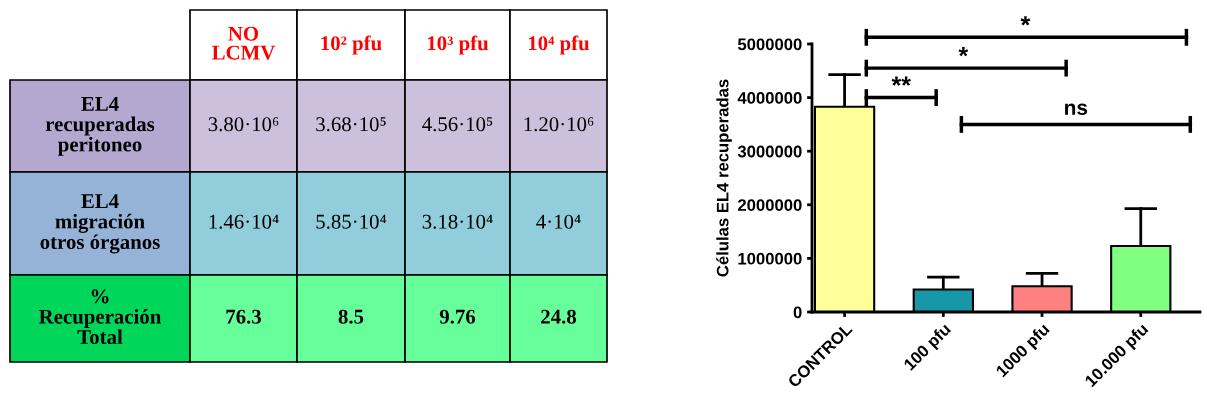  Describe the element at coordinates (457, 316) in the screenshot. I see `text: 9.76` at that location.